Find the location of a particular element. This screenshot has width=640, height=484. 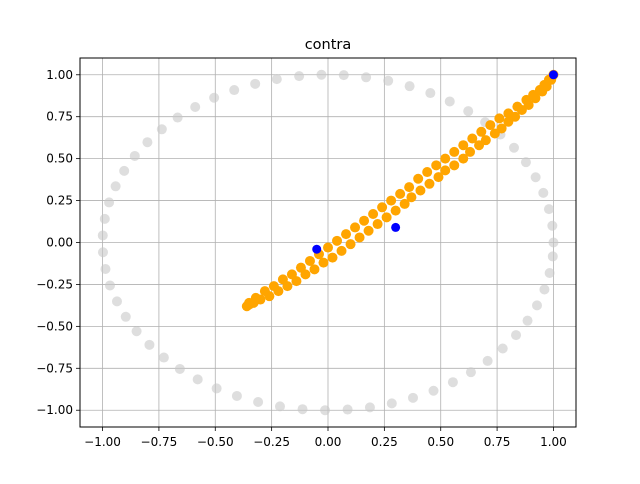

x-tick-label: 1.00 is located at coordinates (553, 442).